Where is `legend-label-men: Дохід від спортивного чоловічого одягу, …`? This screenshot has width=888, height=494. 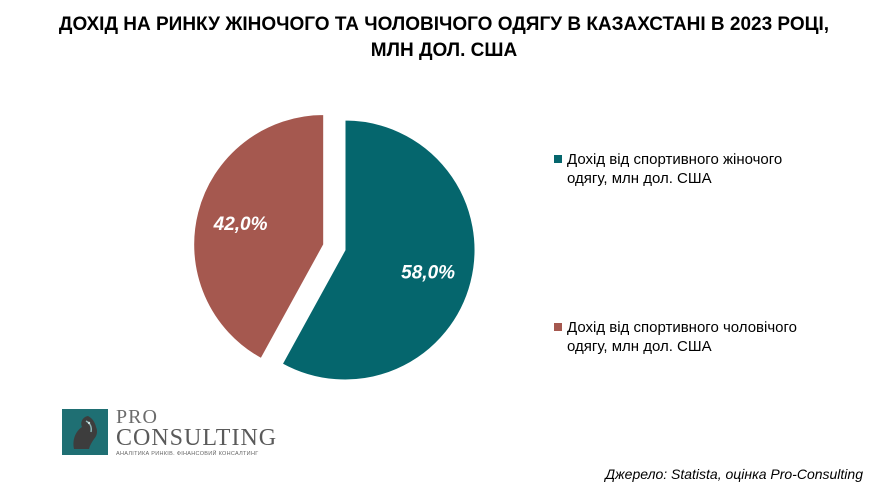 legend-label-men: Дохід від спортивного чоловічого одягу, … is located at coordinates (682, 337).